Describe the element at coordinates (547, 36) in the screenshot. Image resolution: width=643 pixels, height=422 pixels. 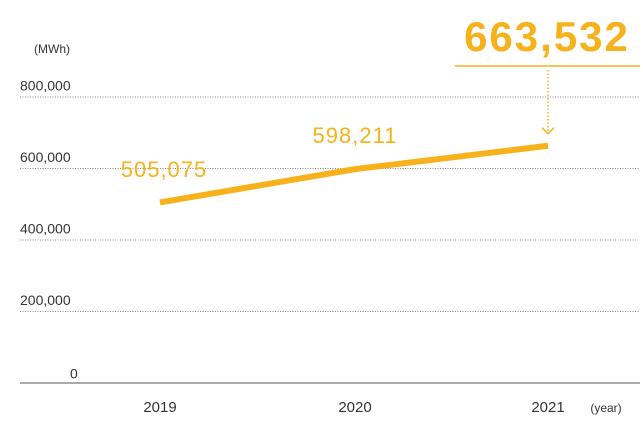
I see `highlight-value-label: 663,532` at that location.